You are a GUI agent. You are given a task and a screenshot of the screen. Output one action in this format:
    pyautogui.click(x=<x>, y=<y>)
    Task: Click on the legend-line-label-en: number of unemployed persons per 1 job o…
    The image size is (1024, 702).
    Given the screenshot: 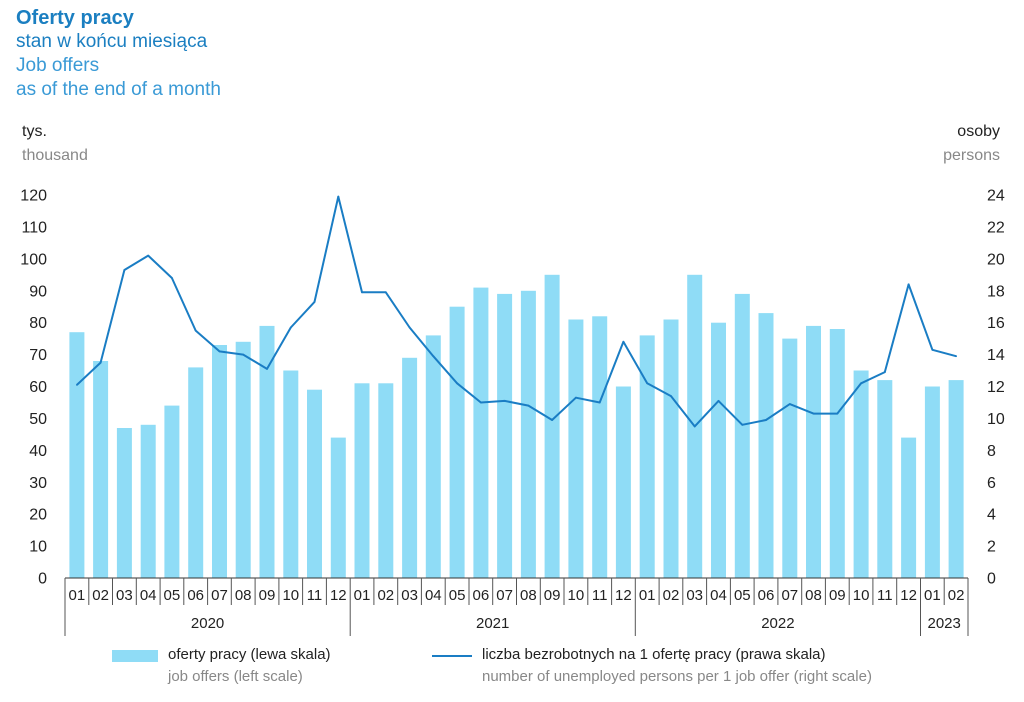 What is the action you would take?
    pyautogui.click(x=677, y=676)
    